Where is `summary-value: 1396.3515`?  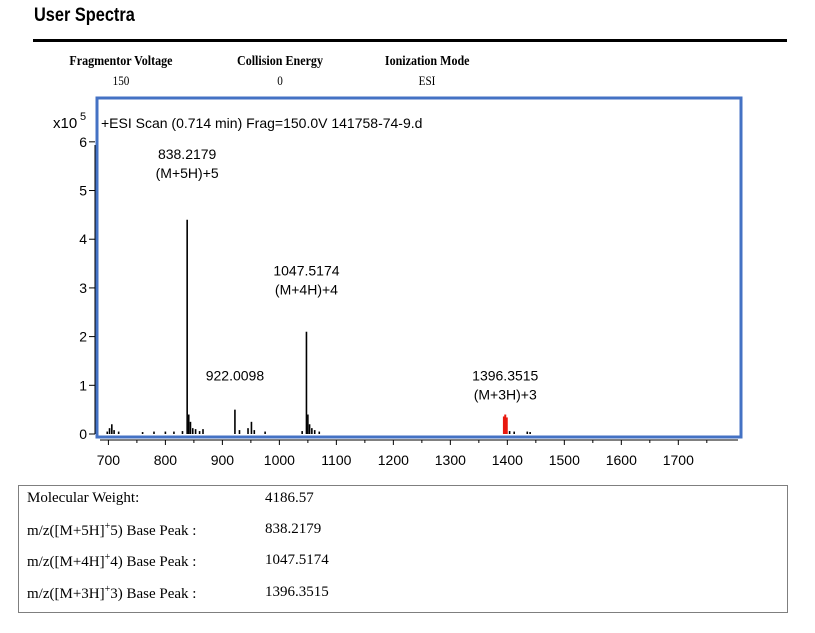 summary-value: 1396.3515 is located at coordinates (297, 592).